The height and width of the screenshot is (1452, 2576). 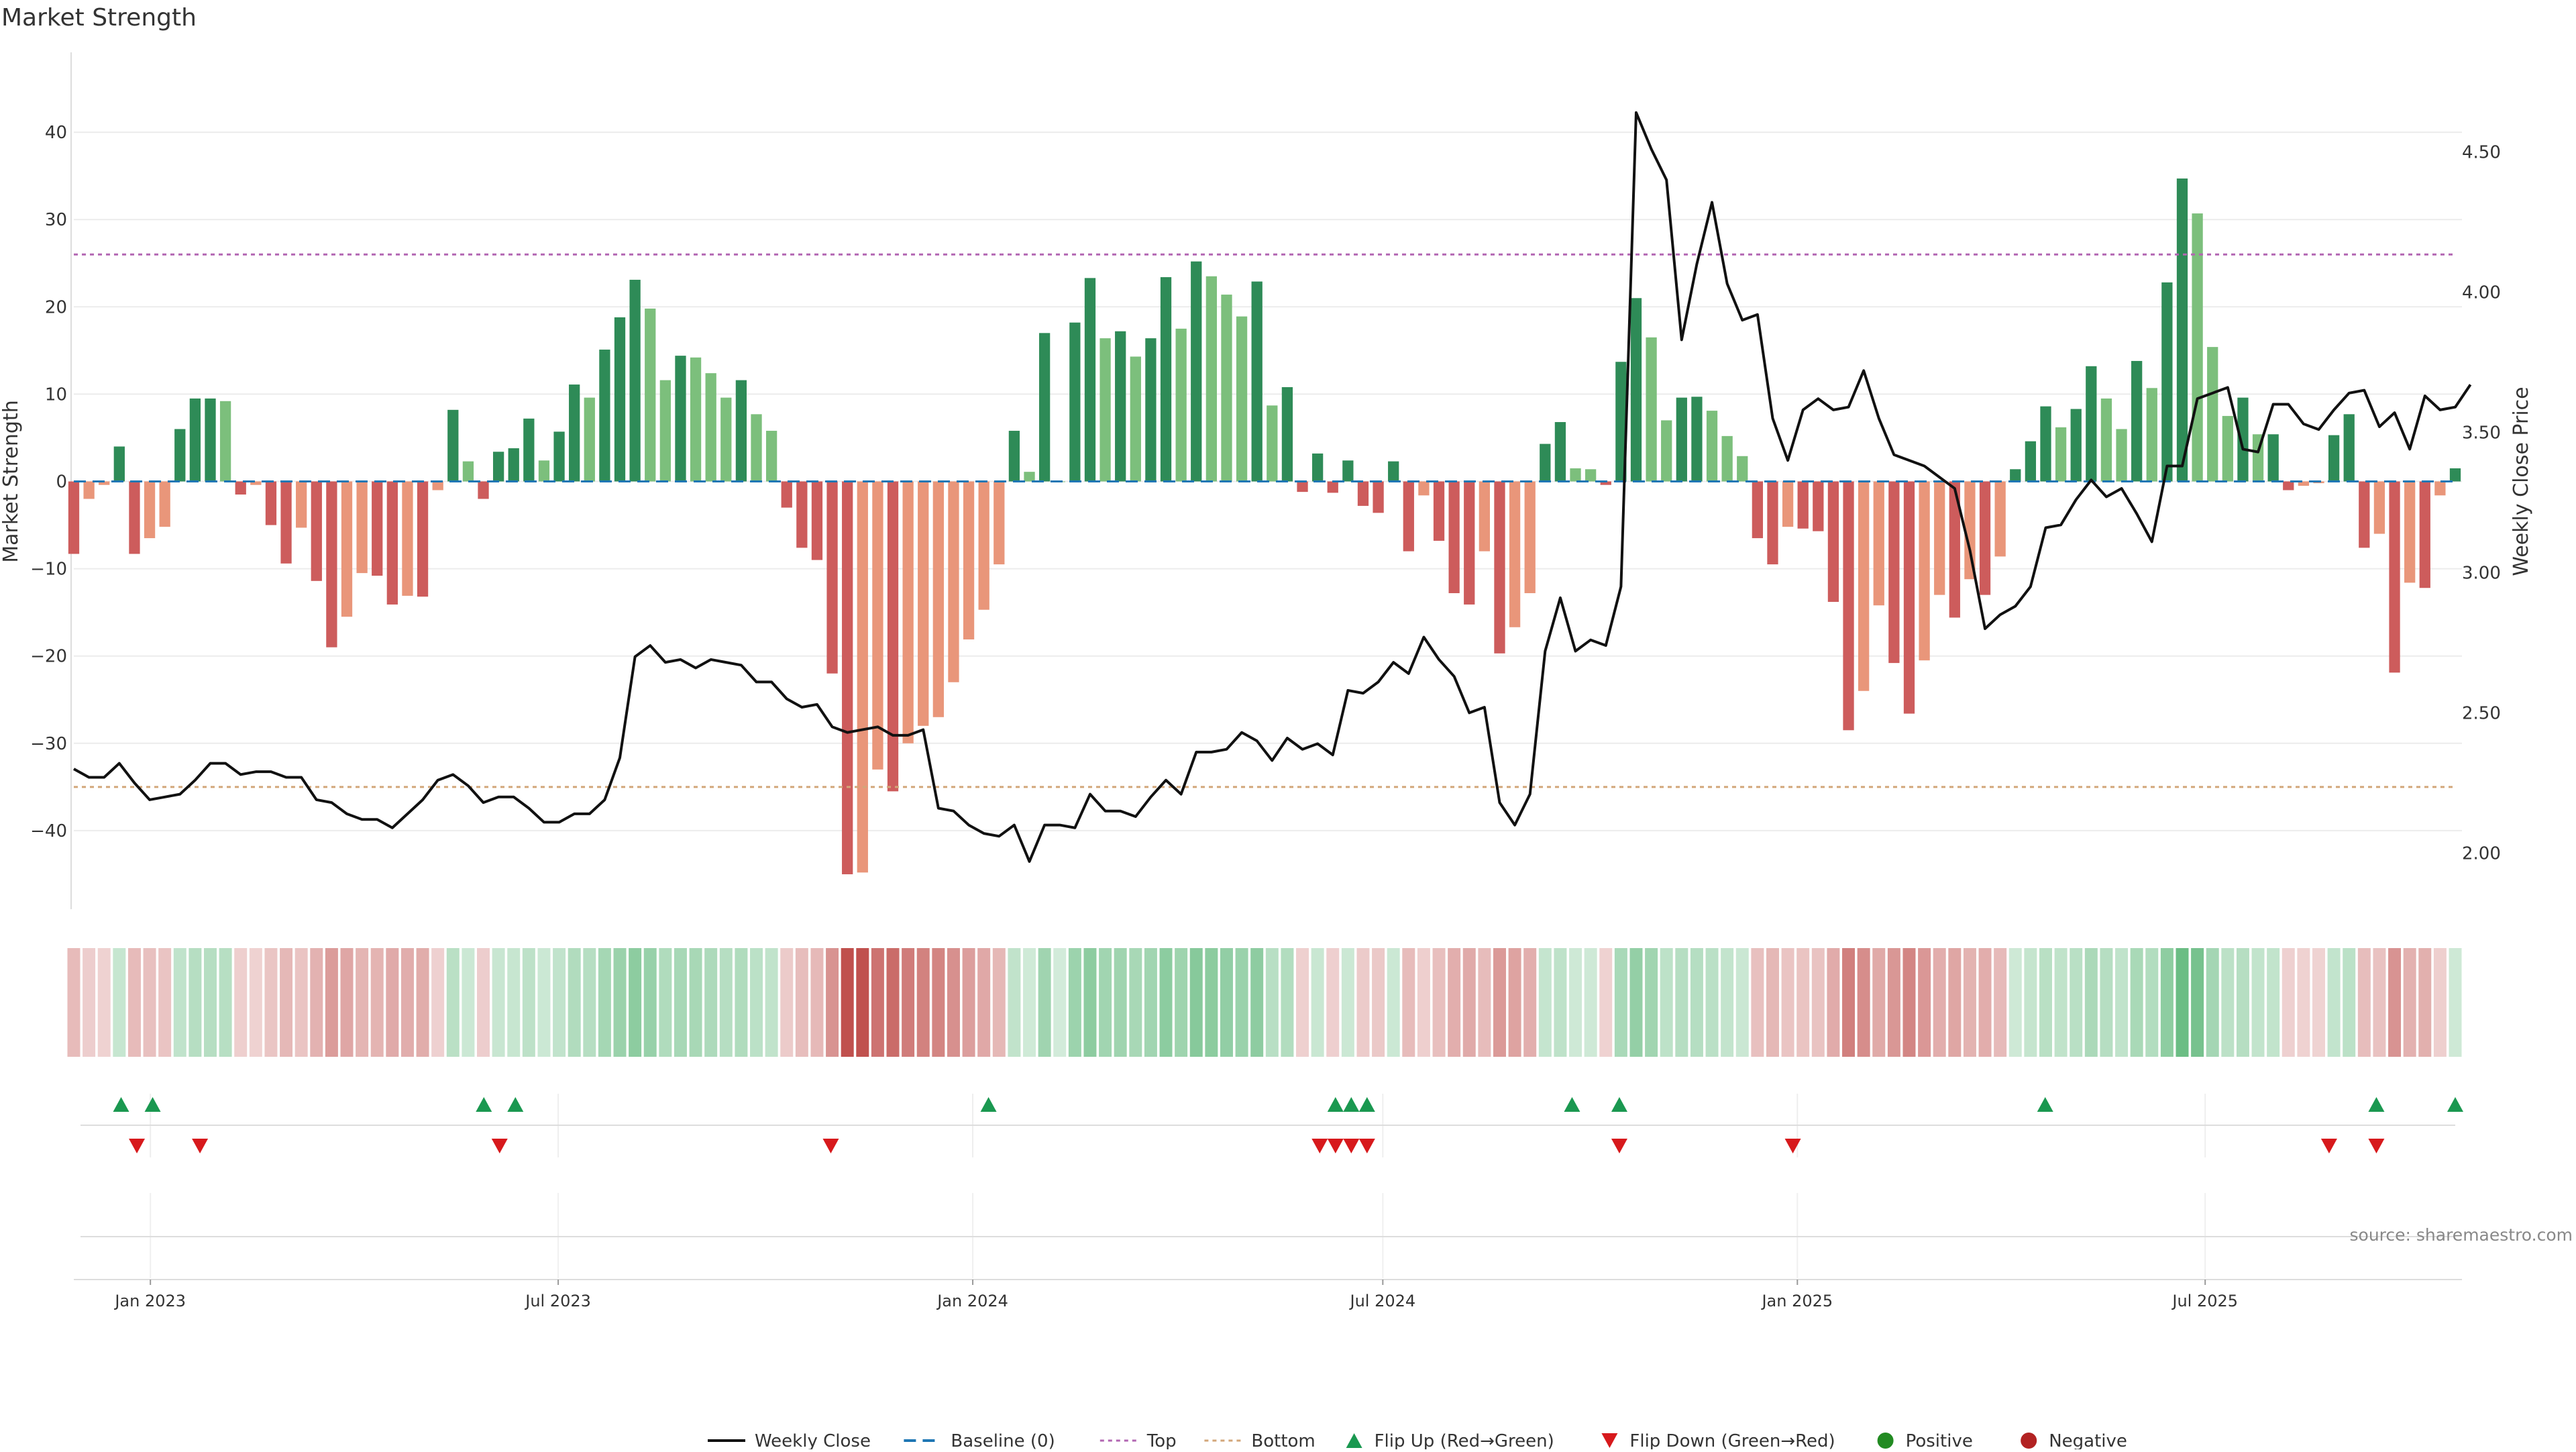 I want to click on y-tick-label: −30, so click(x=48, y=744).